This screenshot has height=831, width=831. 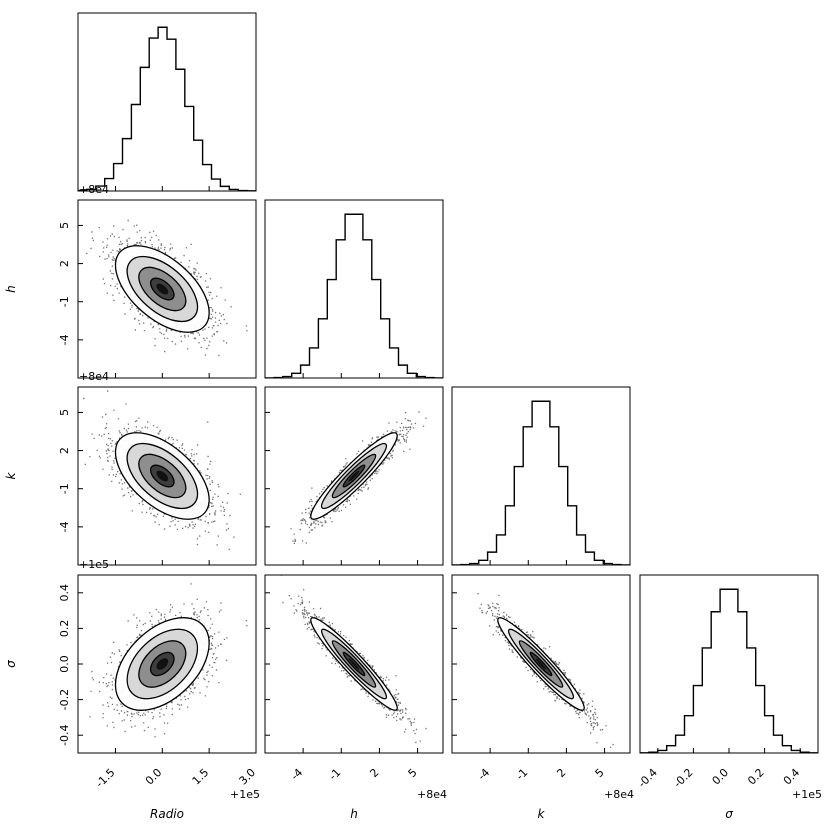 I want to click on hist-1-panel, so click(x=354, y=289).